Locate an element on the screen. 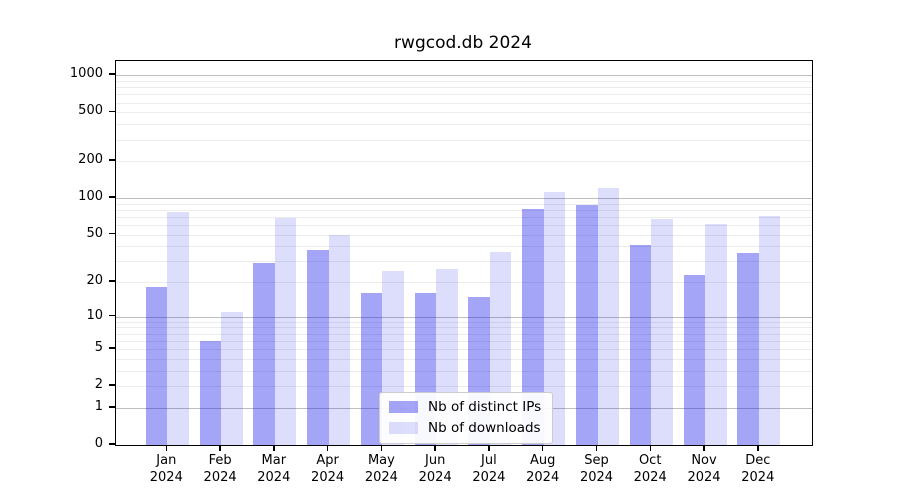  bar-sep-ips is located at coordinates (587, 324).